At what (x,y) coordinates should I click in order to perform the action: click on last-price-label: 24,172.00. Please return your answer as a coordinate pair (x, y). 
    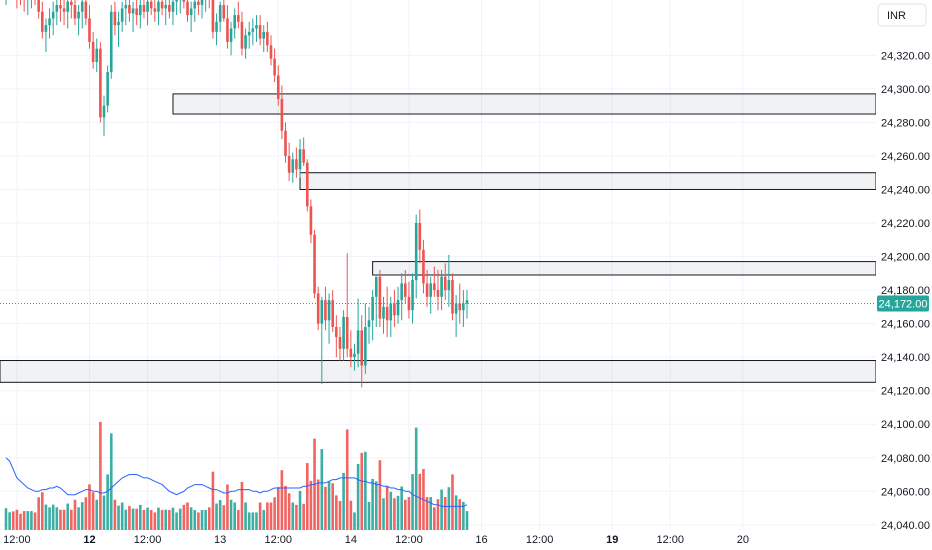
    Looking at the image, I should click on (903, 305).